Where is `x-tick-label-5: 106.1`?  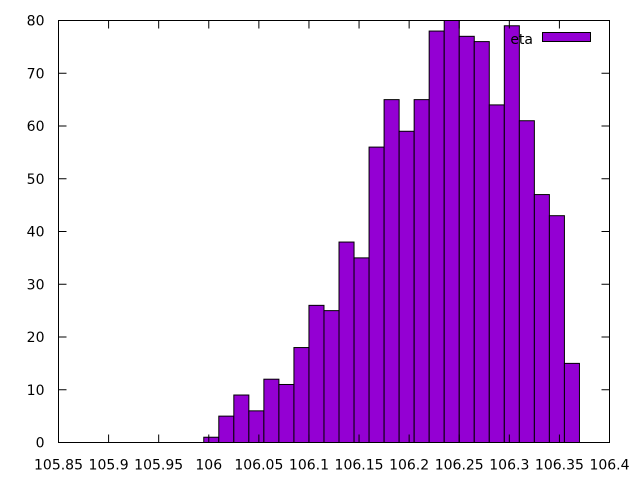
x-tick-label-5: 106.1 is located at coordinates (309, 466).